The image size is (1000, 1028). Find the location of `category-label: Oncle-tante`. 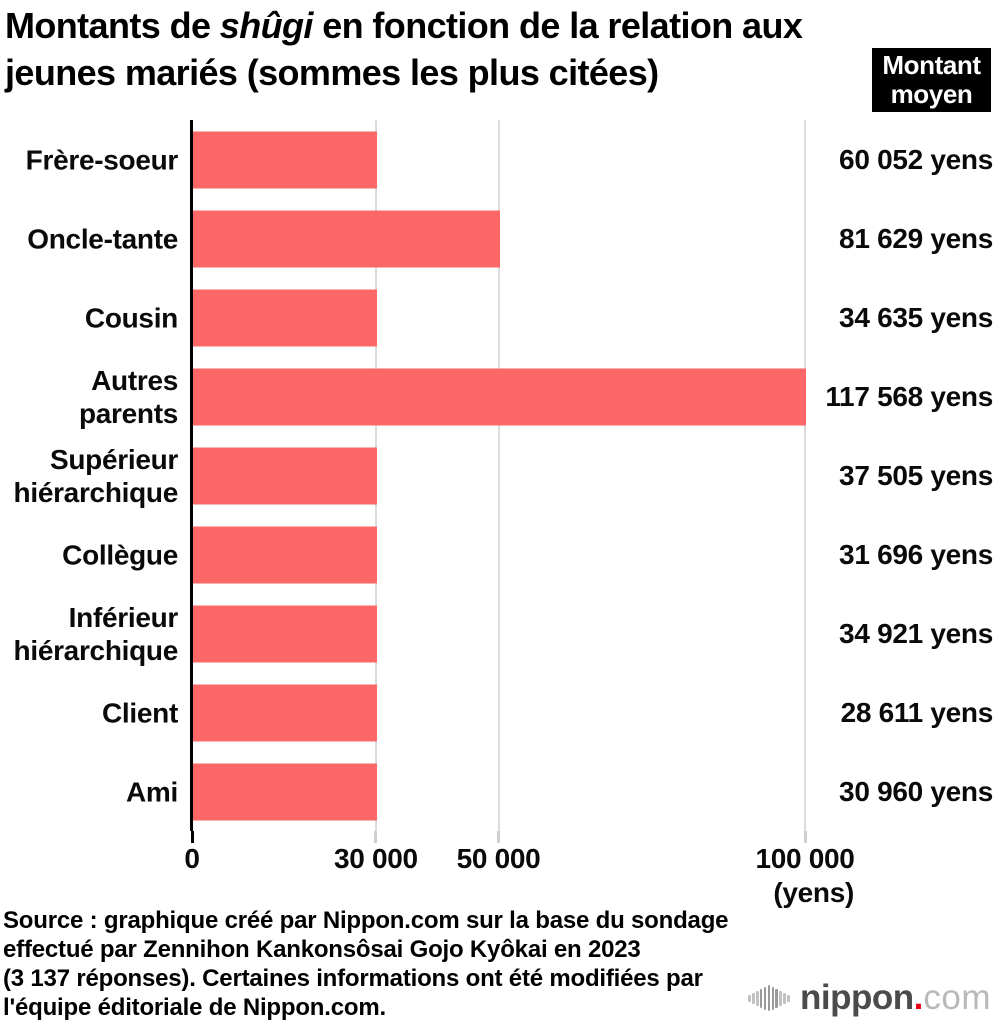

category-label: Oncle-tante is located at coordinates (102, 238).